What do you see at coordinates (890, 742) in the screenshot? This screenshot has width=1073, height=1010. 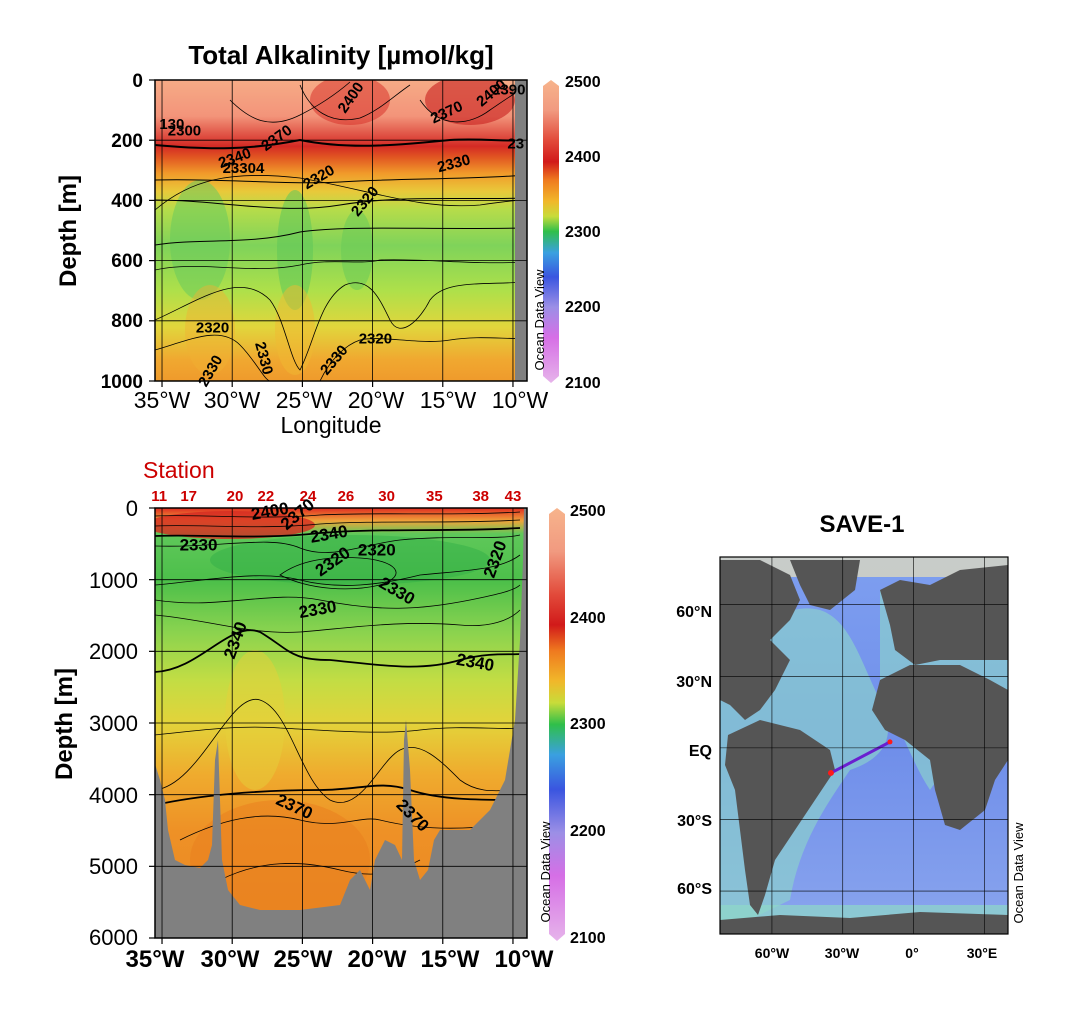 I see `cruise-track-end` at bounding box center [890, 742].